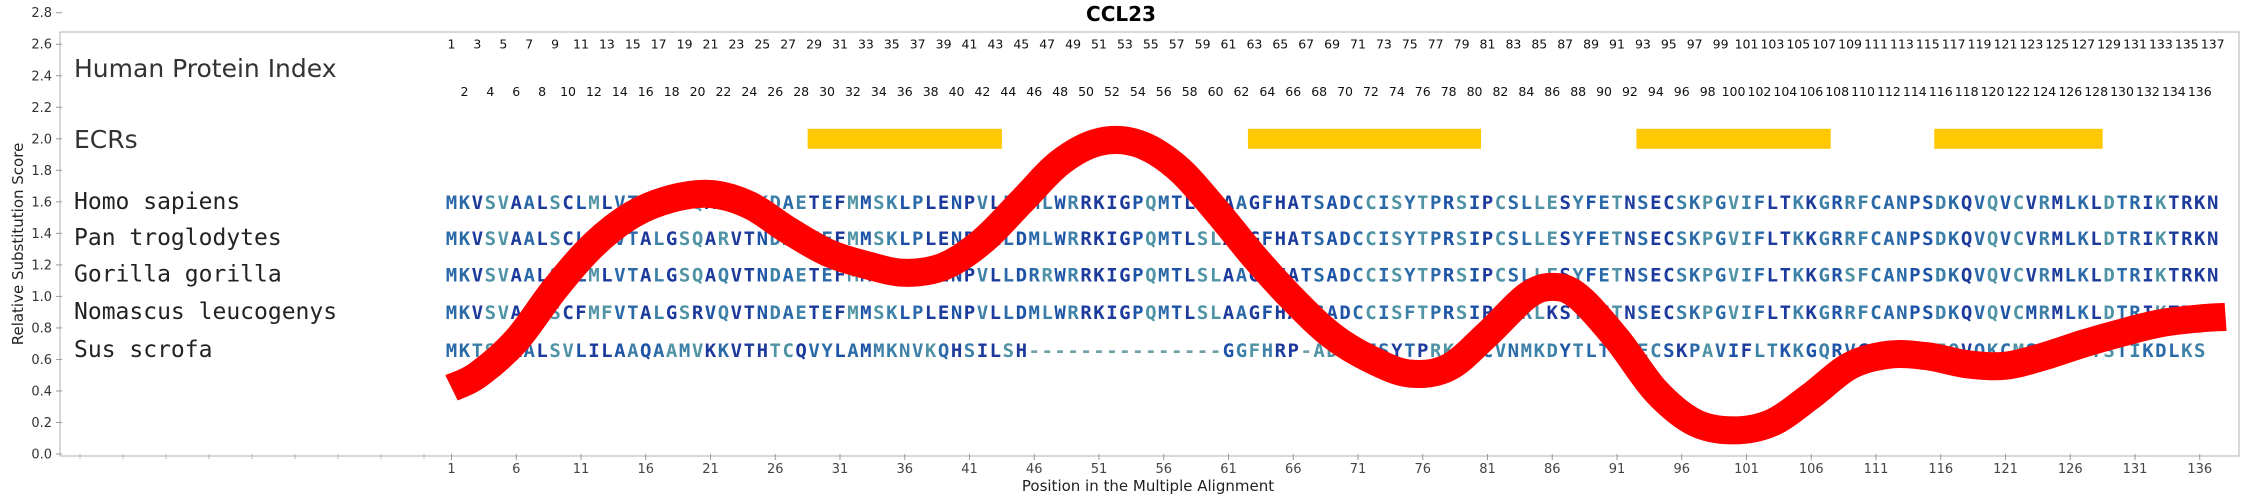 This screenshot has height=500, width=2242. I want to click on y-tick-label: 2.6, so click(41, 45).